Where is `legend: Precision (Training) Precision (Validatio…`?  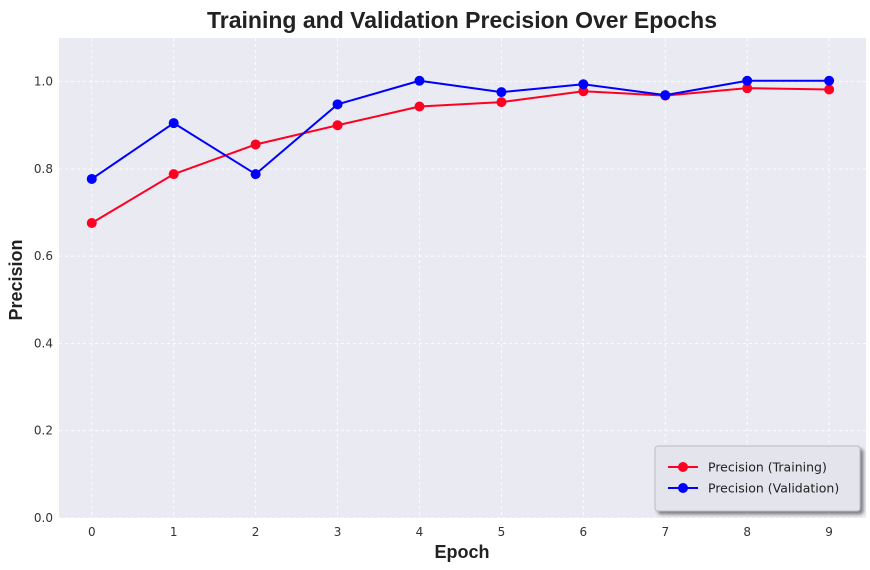
legend: Precision (Training) Precision (Validatio… is located at coordinates (757, 478).